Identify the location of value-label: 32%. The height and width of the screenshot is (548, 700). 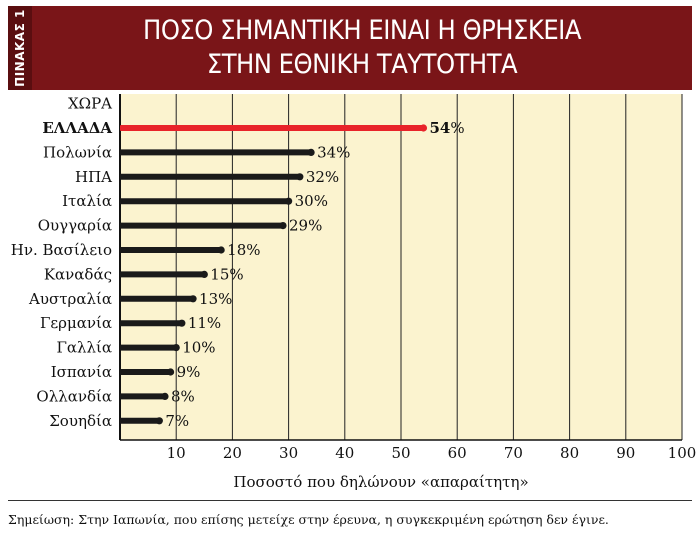
(322, 177).